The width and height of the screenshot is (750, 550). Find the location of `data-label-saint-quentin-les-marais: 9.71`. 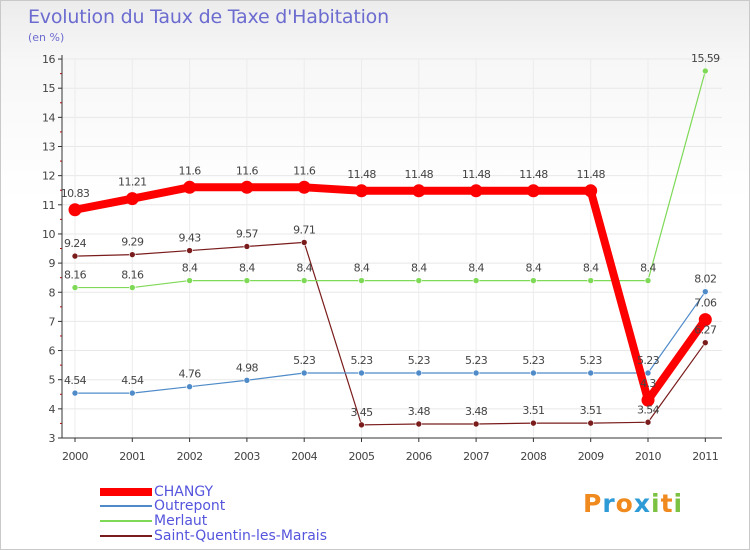

data-label-saint-quentin-les-marais: 9.71 is located at coordinates (304, 229).